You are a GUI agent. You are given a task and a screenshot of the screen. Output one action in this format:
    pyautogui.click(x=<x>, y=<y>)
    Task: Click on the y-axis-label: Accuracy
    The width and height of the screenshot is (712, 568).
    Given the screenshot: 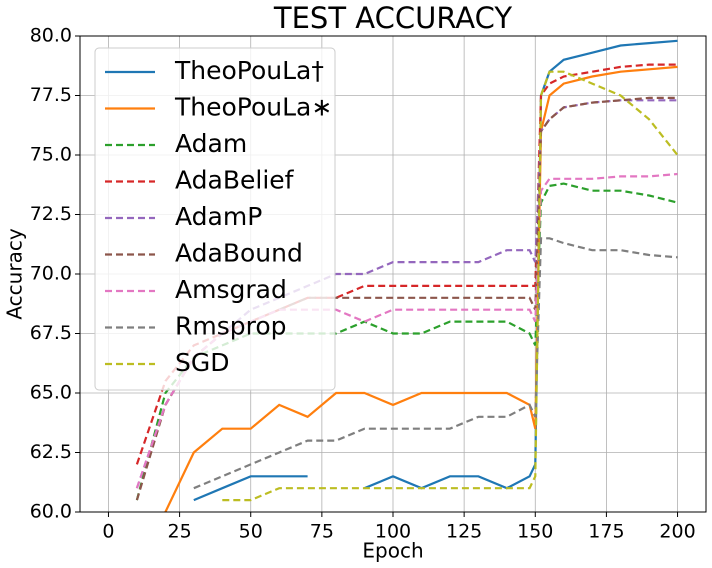 What is the action you would take?
    pyautogui.click(x=15, y=273)
    